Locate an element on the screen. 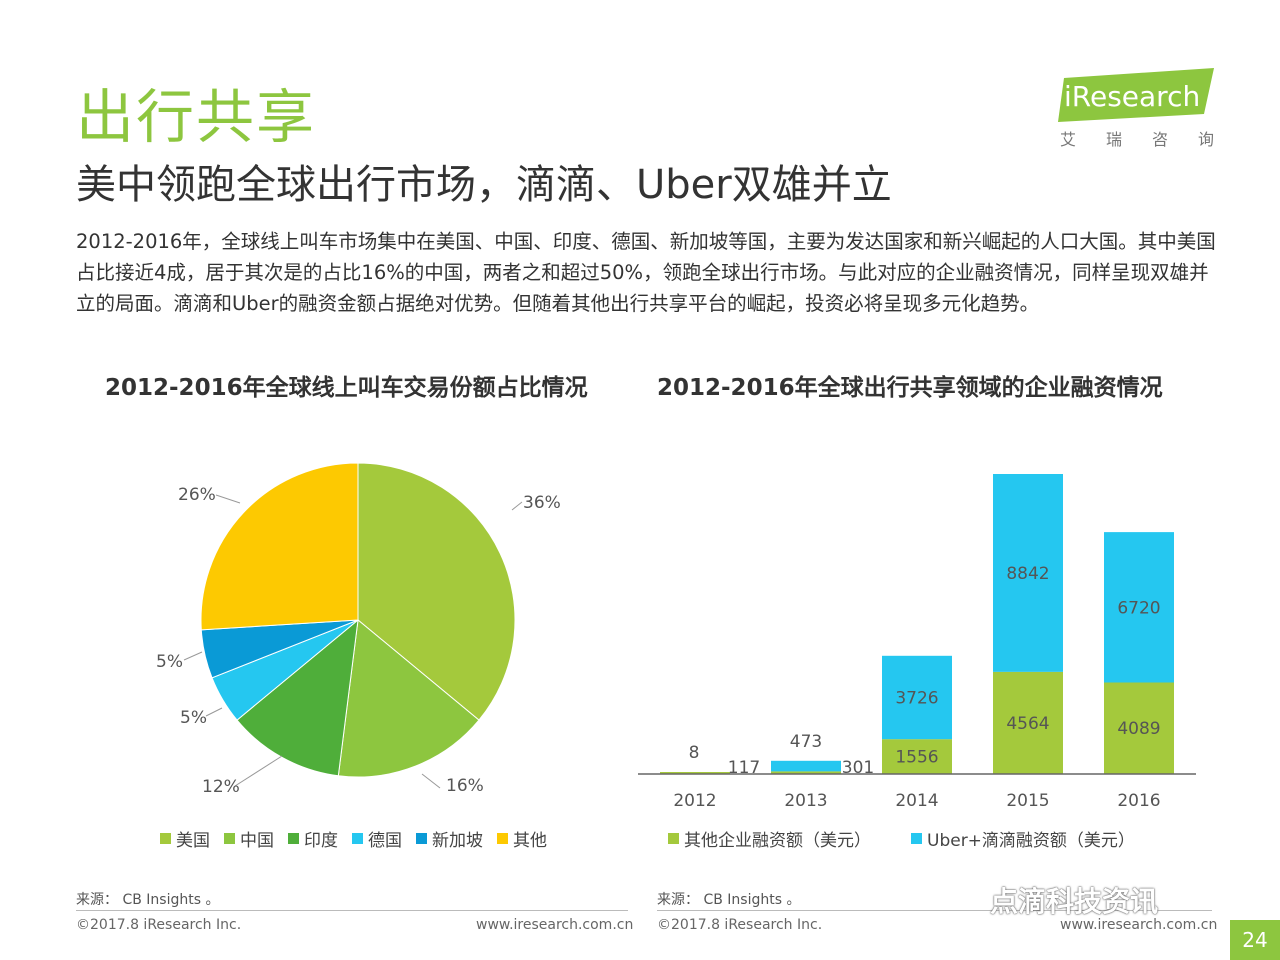 This screenshot has width=1280, height=960. bar-uber-didi-2013 is located at coordinates (806, 766).